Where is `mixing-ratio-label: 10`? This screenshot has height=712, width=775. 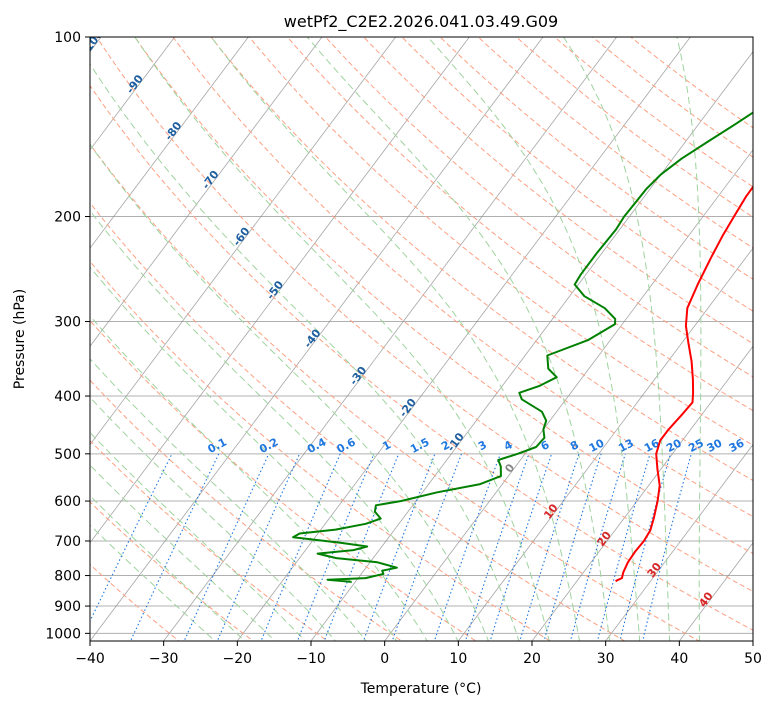
mixing-ratio-label: 10 is located at coordinates (597, 445).